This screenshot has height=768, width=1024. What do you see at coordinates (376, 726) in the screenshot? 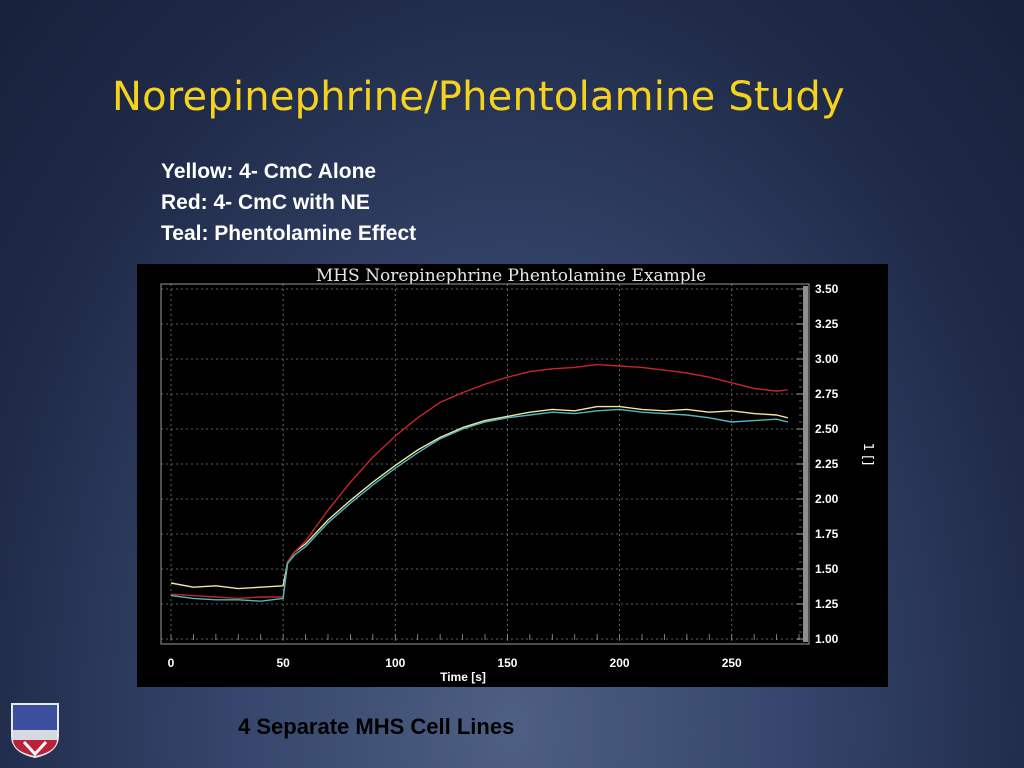
I see `footer-caption: 4 Separate MHS Cell Lines` at bounding box center [376, 726].